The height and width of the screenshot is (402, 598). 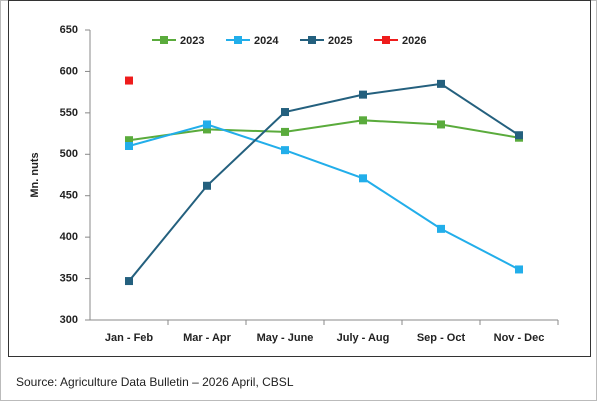 I want to click on y-tick-label: 300, so click(x=69, y=320).